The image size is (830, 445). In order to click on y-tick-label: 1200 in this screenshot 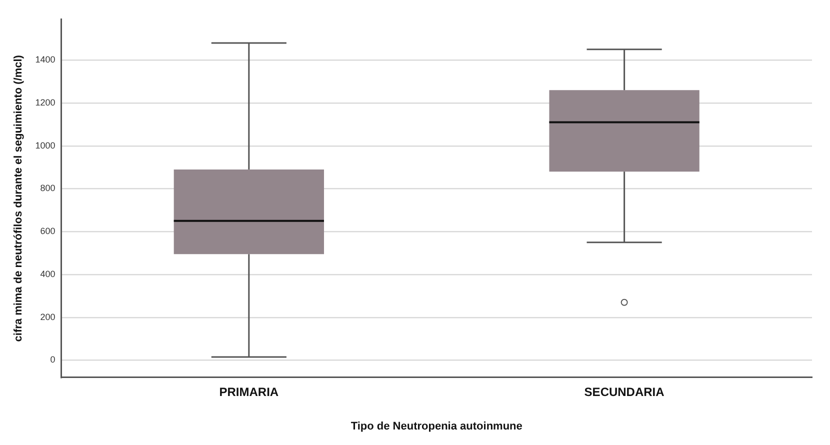, I will do `click(45, 102)`.